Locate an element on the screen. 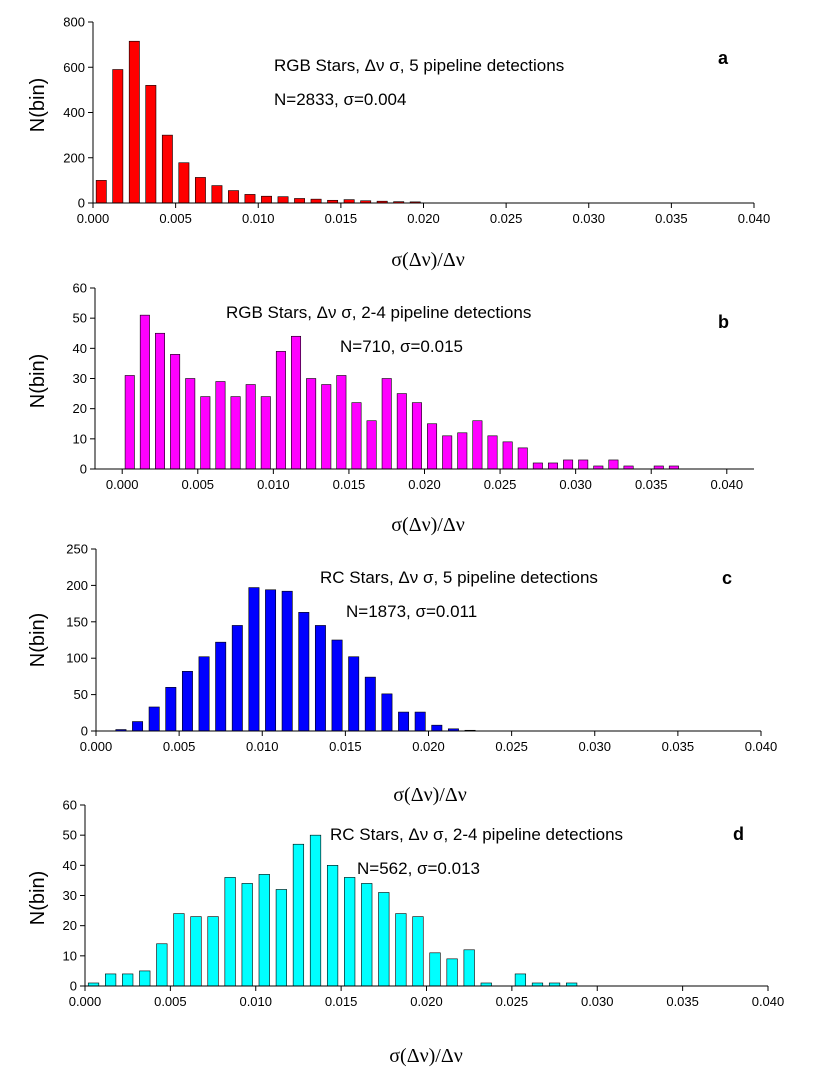  y-tick-label: 10 is located at coordinates (70, 955).